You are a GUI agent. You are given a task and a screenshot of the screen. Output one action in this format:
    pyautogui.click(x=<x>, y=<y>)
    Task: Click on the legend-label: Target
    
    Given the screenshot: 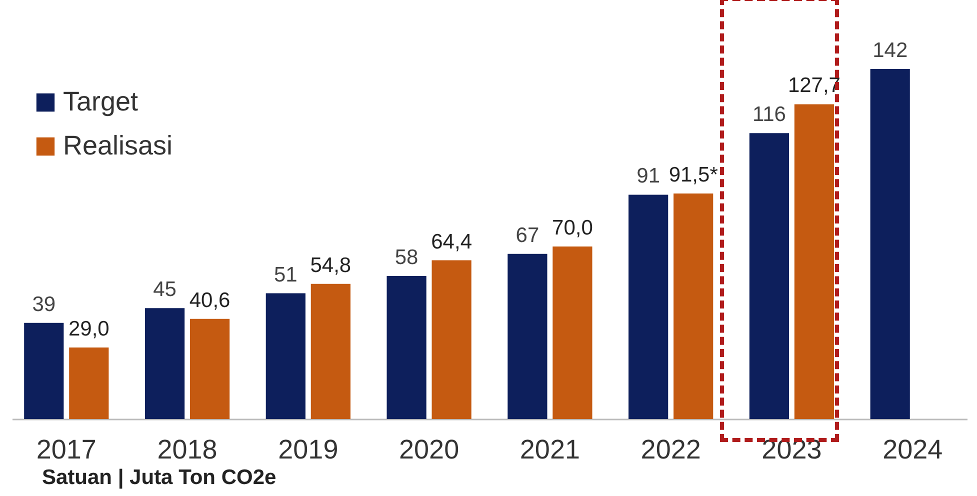 What is the action you would take?
    pyautogui.click(x=101, y=101)
    